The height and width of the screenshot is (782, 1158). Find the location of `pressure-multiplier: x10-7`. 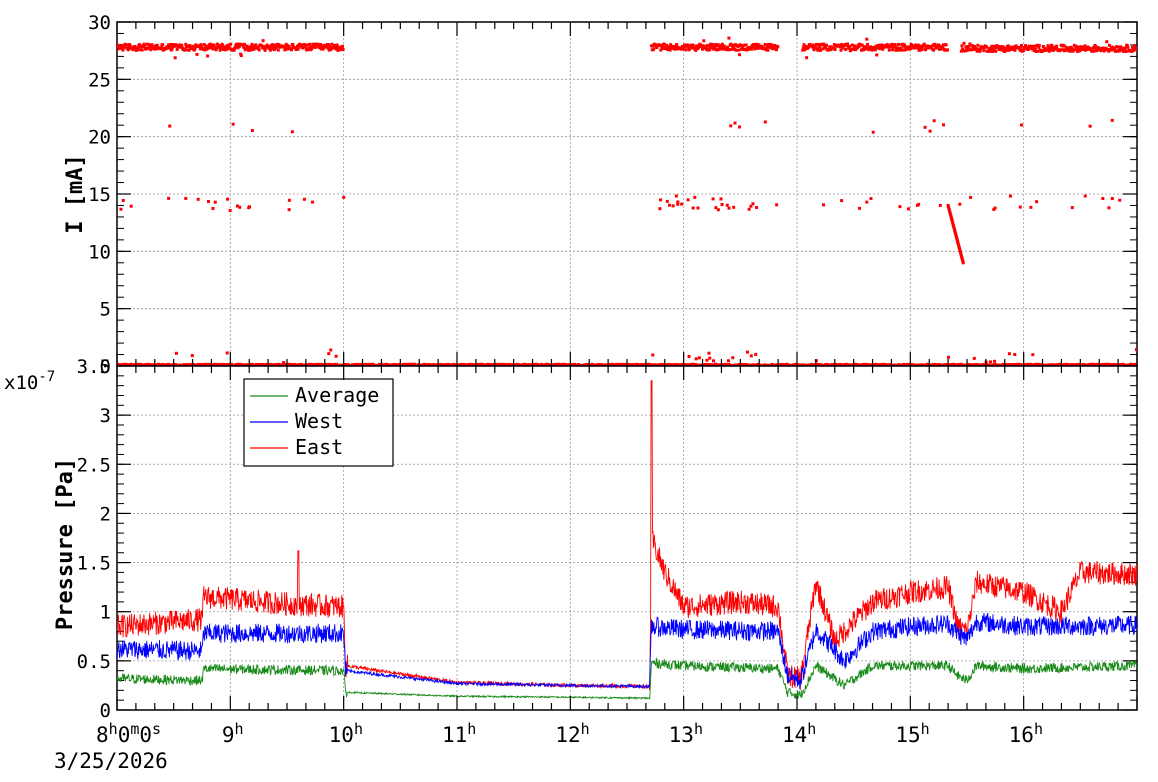

pressure-multiplier: x10-7 is located at coordinates (29, 381).